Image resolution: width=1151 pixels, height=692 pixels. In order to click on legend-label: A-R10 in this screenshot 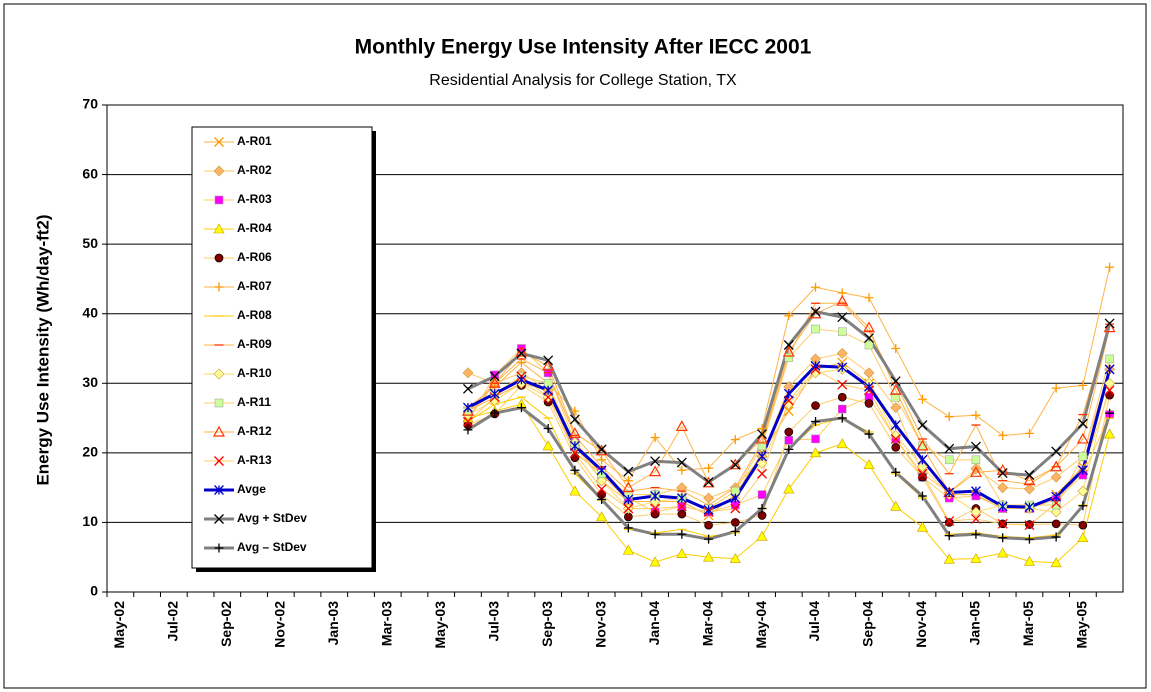, I will do `click(254, 373)`.